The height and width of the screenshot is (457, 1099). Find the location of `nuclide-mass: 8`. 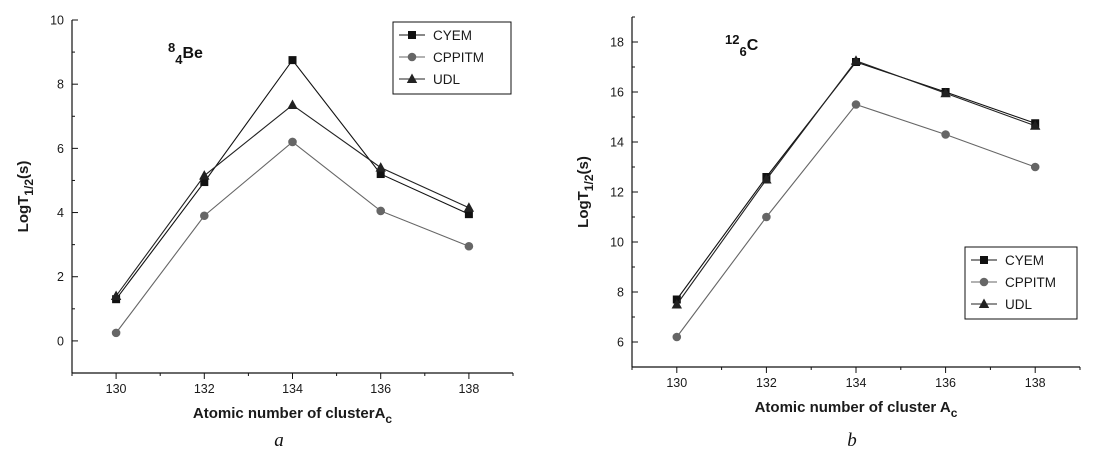

nuclide-mass: 8 is located at coordinates (171, 47).